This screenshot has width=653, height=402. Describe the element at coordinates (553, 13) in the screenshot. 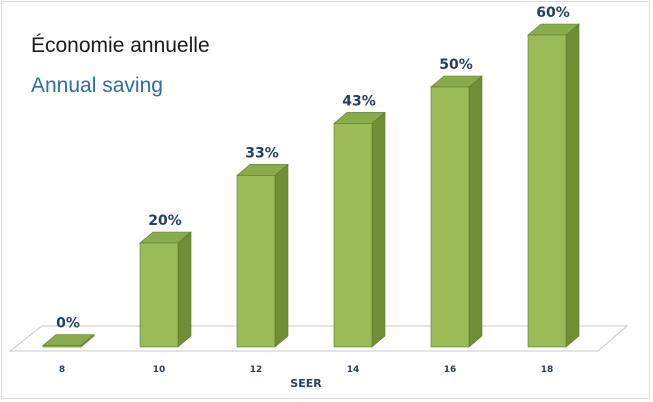

I see `data-label: 60%` at that location.